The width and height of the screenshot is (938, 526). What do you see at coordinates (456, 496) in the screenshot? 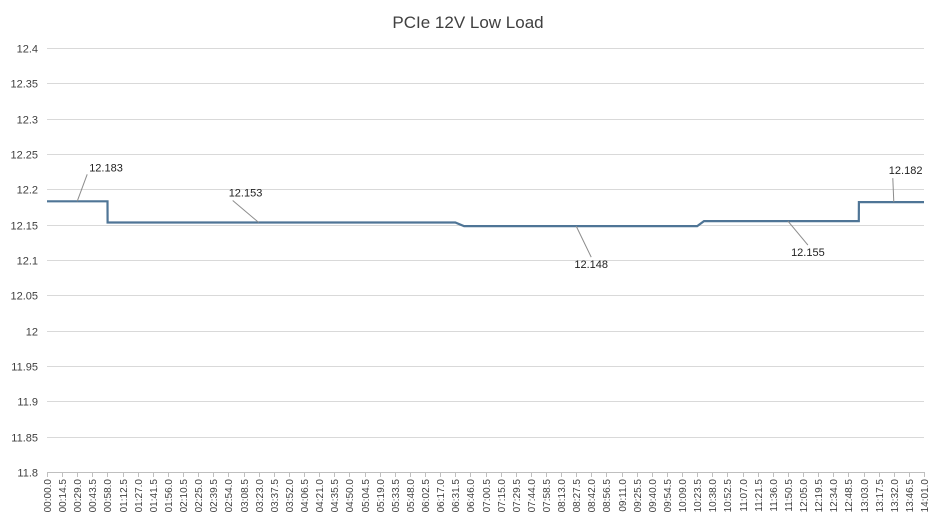
I see `x-tick-label: 06:31.5` at bounding box center [456, 496].